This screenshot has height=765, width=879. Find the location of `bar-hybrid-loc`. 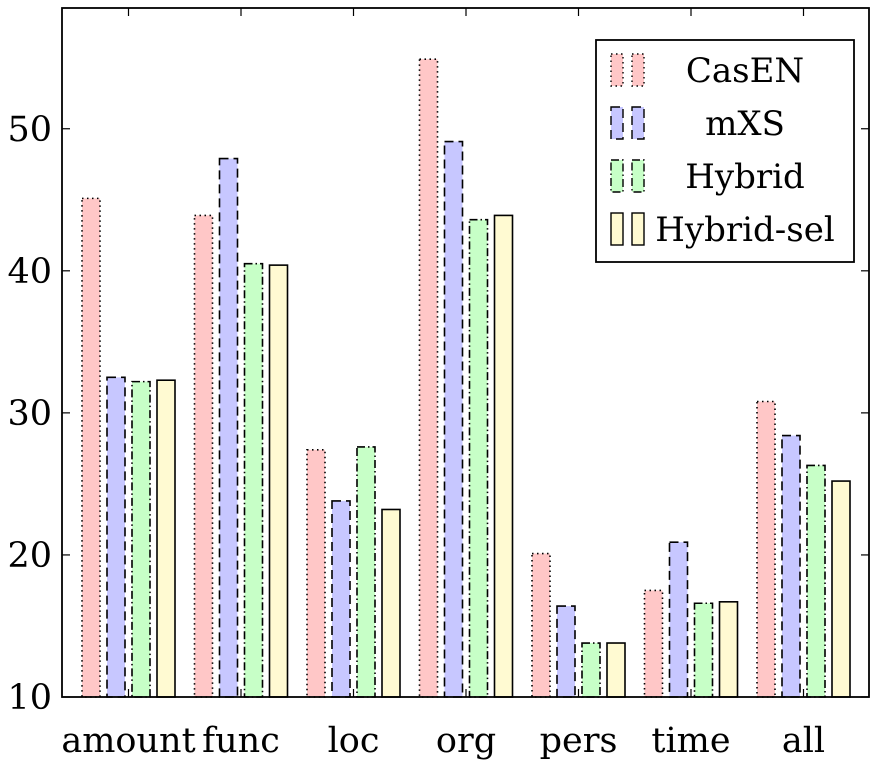

bar-hybrid-loc is located at coordinates (366, 572).